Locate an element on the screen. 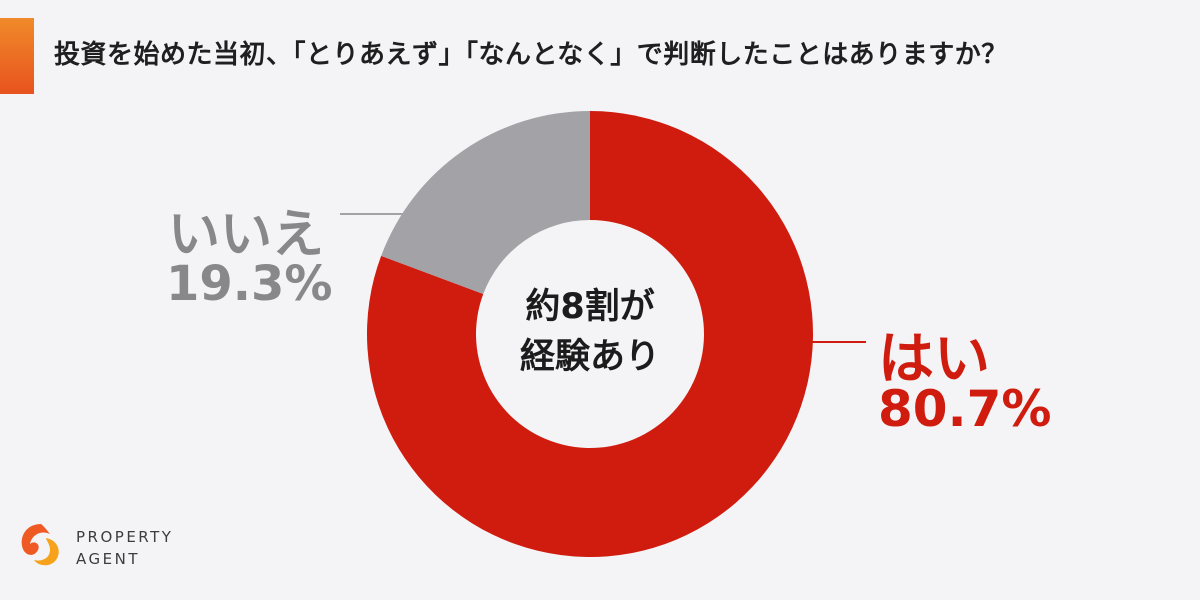 This screenshot has width=1200, height=600. center-label-line2: 経験あり is located at coordinates (589, 357).